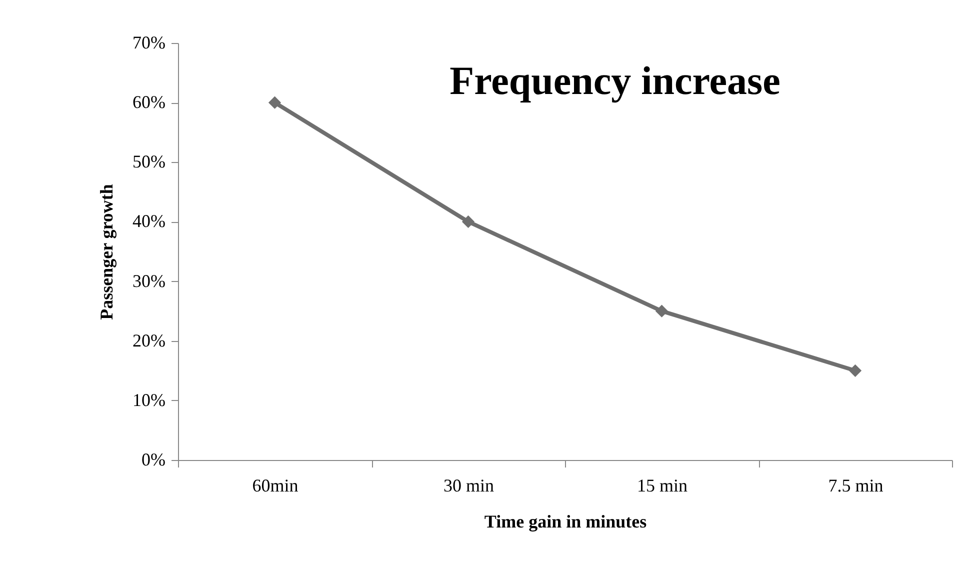 The image size is (962, 581). I want to click on y-tick-label: 60%, so click(149, 102).